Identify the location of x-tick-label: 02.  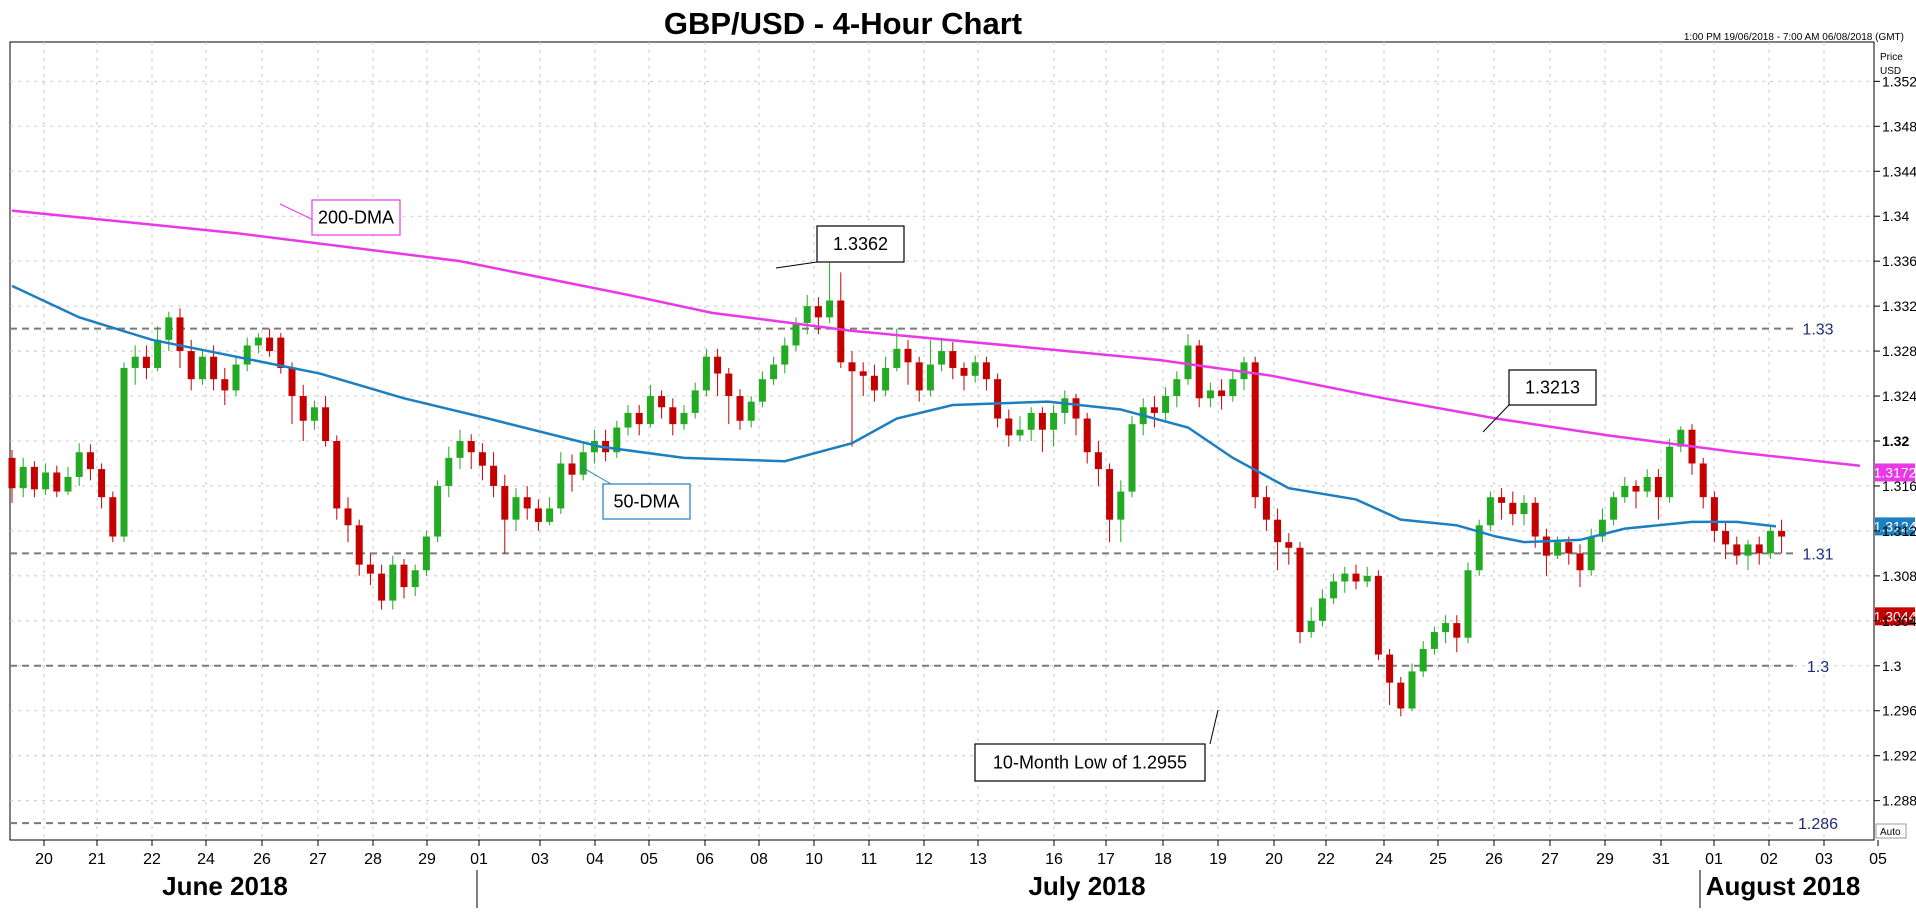
(1769, 859).